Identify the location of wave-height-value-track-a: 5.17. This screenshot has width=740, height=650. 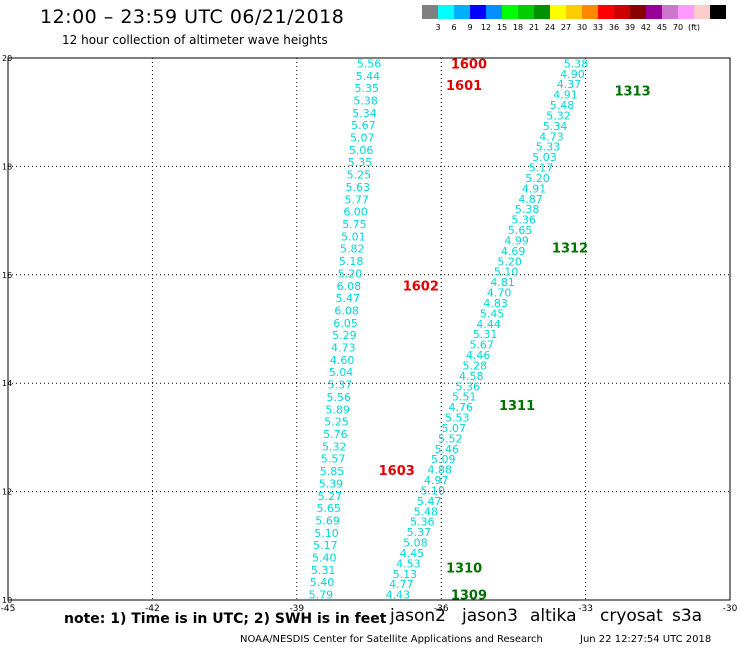
(325, 545).